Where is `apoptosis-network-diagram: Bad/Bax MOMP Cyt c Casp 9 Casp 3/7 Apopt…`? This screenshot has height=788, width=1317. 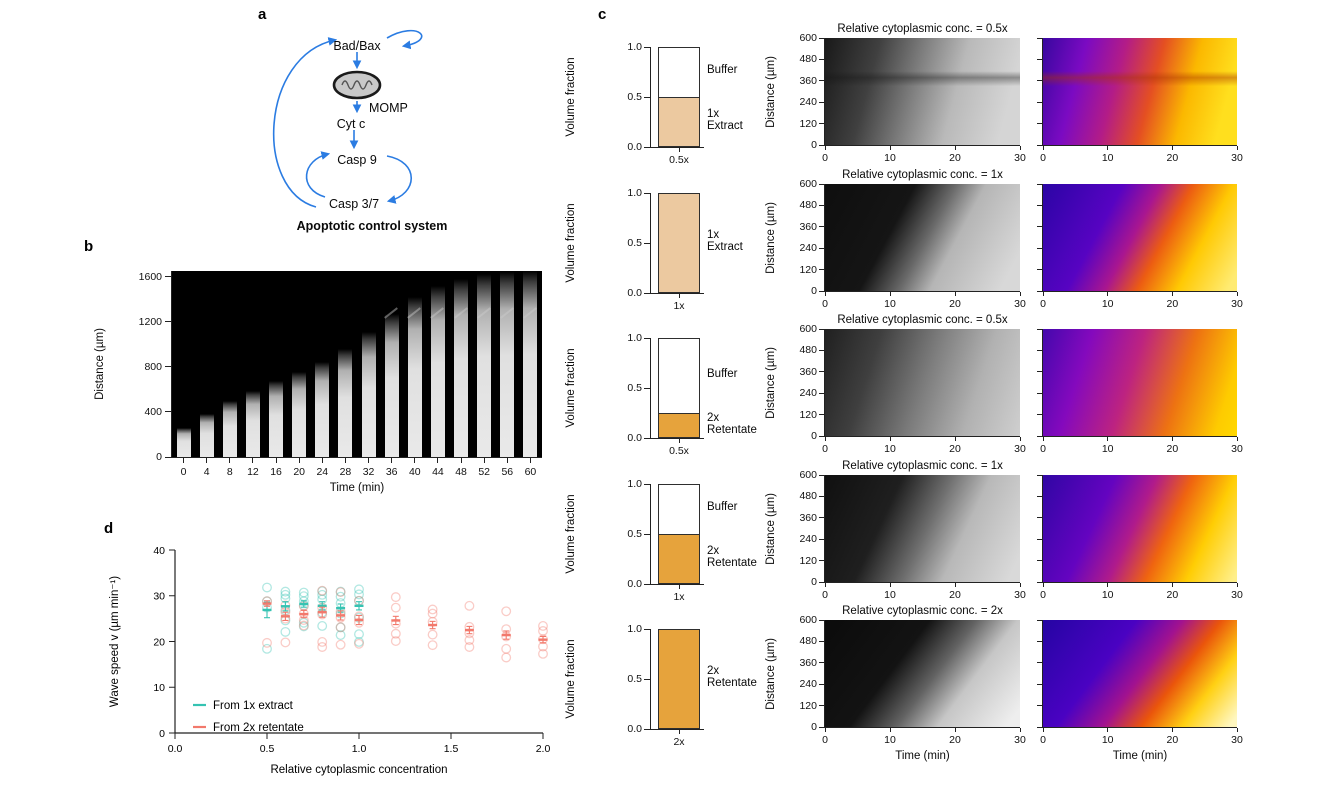
apoptosis-network-diagram: Bad/Bax MOMP Cyt c Casp 9 Casp 3/7 Apopt… is located at coordinates (360, 131).